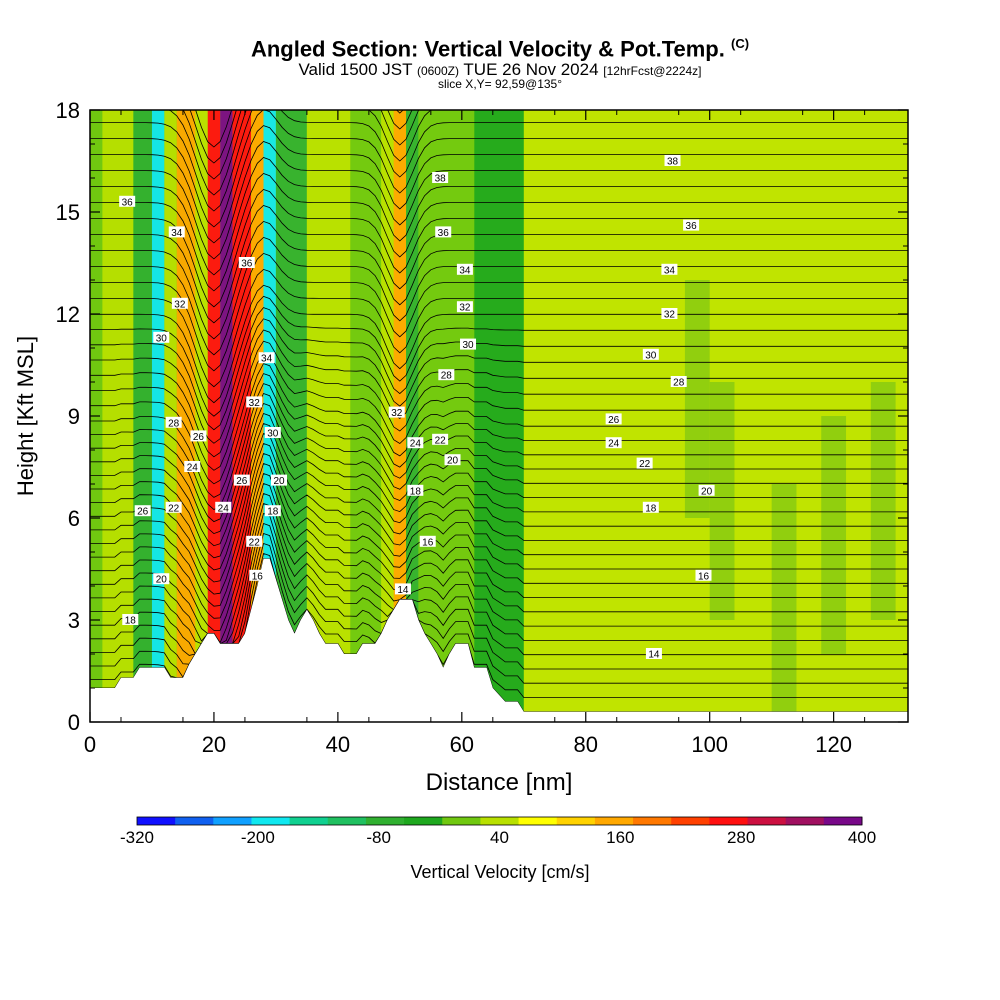 This screenshot has height=1000, width=1000. I want to click on theta-label-1: 34, so click(177, 233).